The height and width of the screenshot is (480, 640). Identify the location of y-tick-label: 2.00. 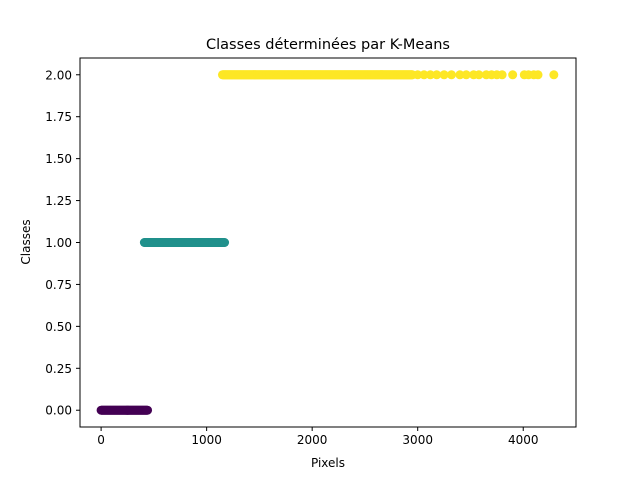
(58, 75).